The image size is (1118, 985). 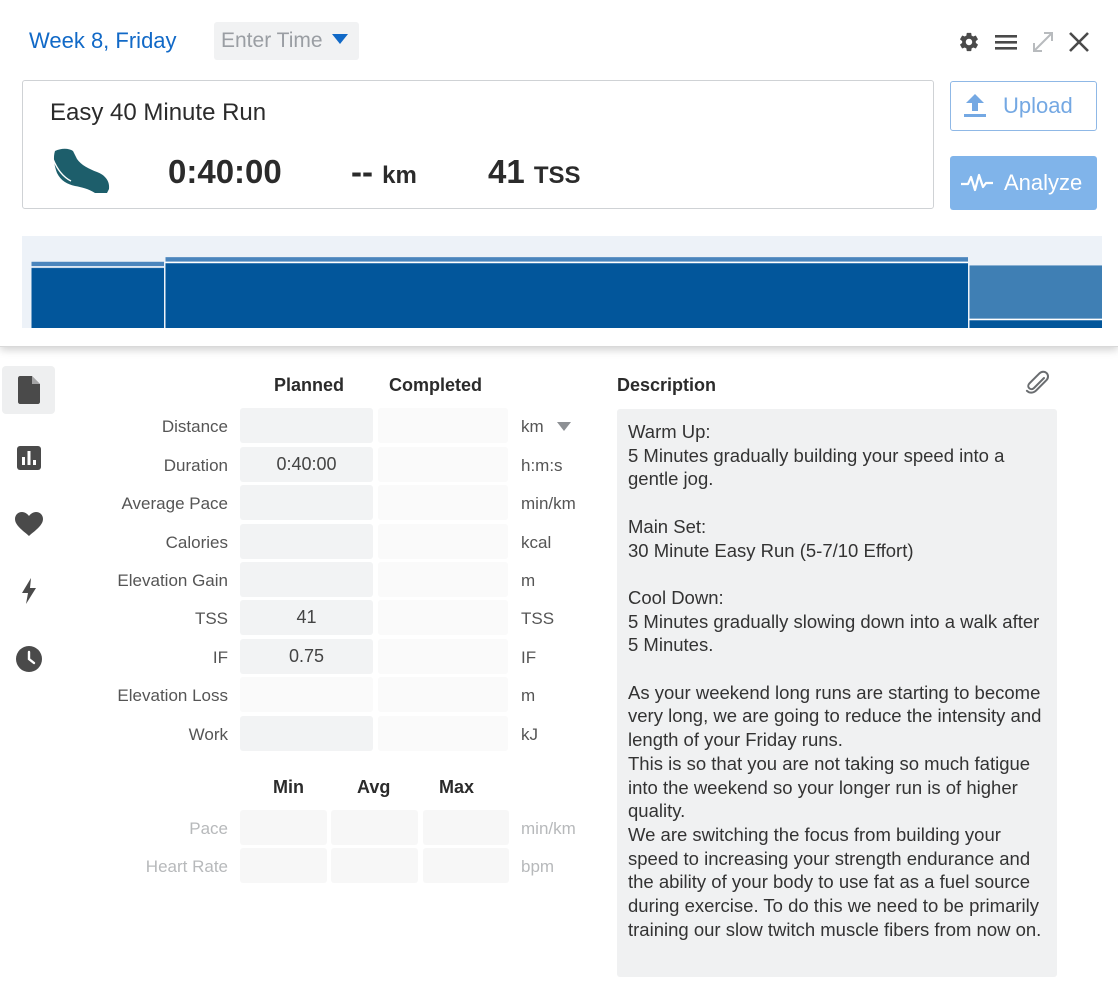 What do you see at coordinates (340, 39) in the screenshot?
I see `caret-down-icon` at bounding box center [340, 39].